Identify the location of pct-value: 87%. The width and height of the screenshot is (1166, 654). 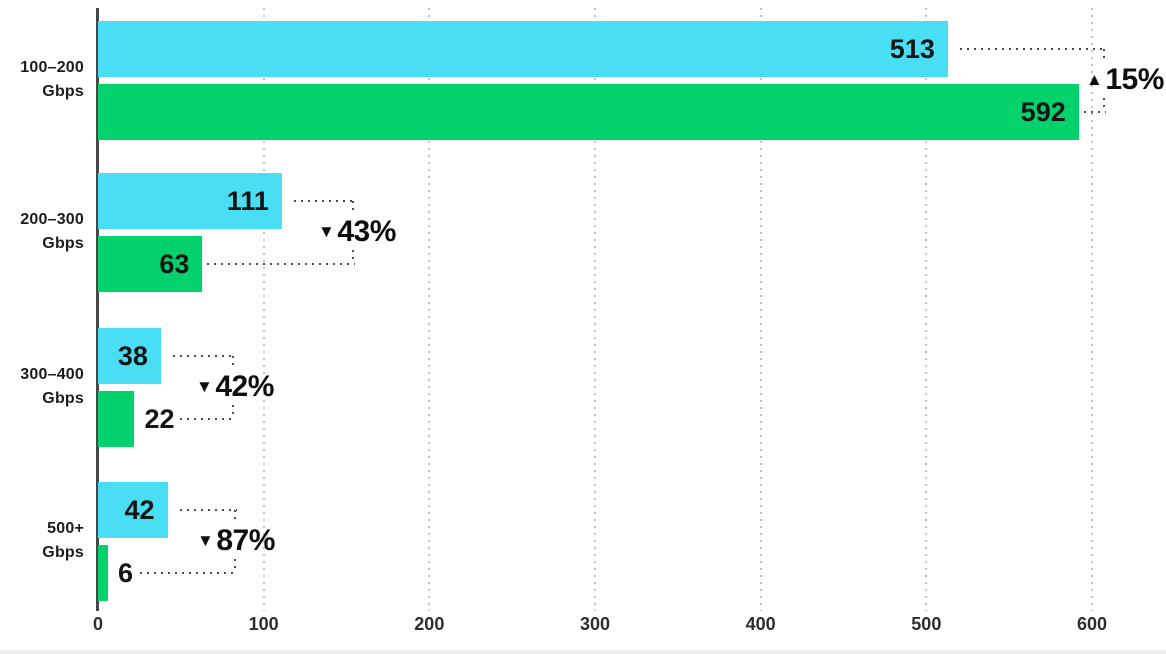
(245, 540).